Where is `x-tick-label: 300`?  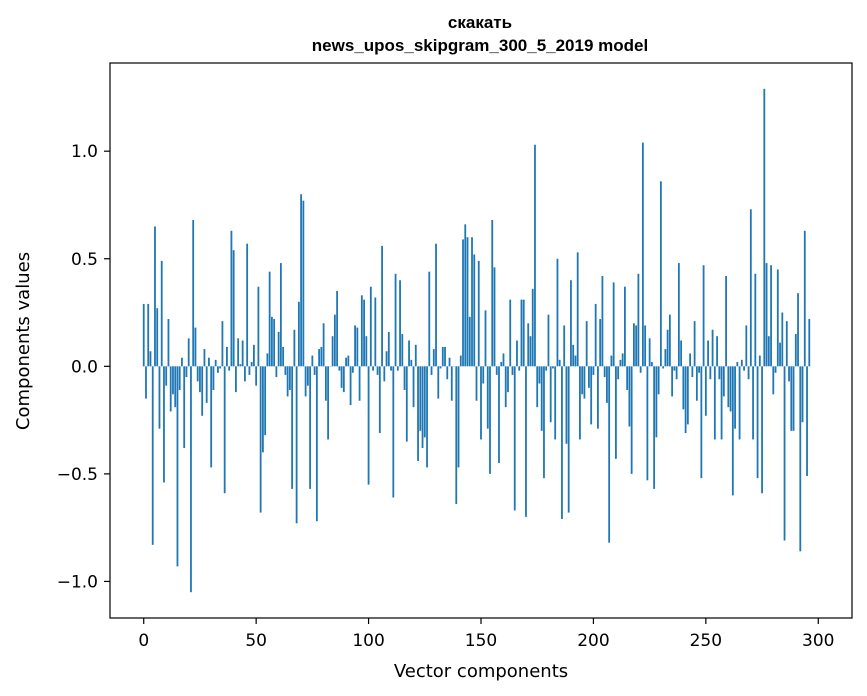 x-tick-label: 300 is located at coordinates (818, 641).